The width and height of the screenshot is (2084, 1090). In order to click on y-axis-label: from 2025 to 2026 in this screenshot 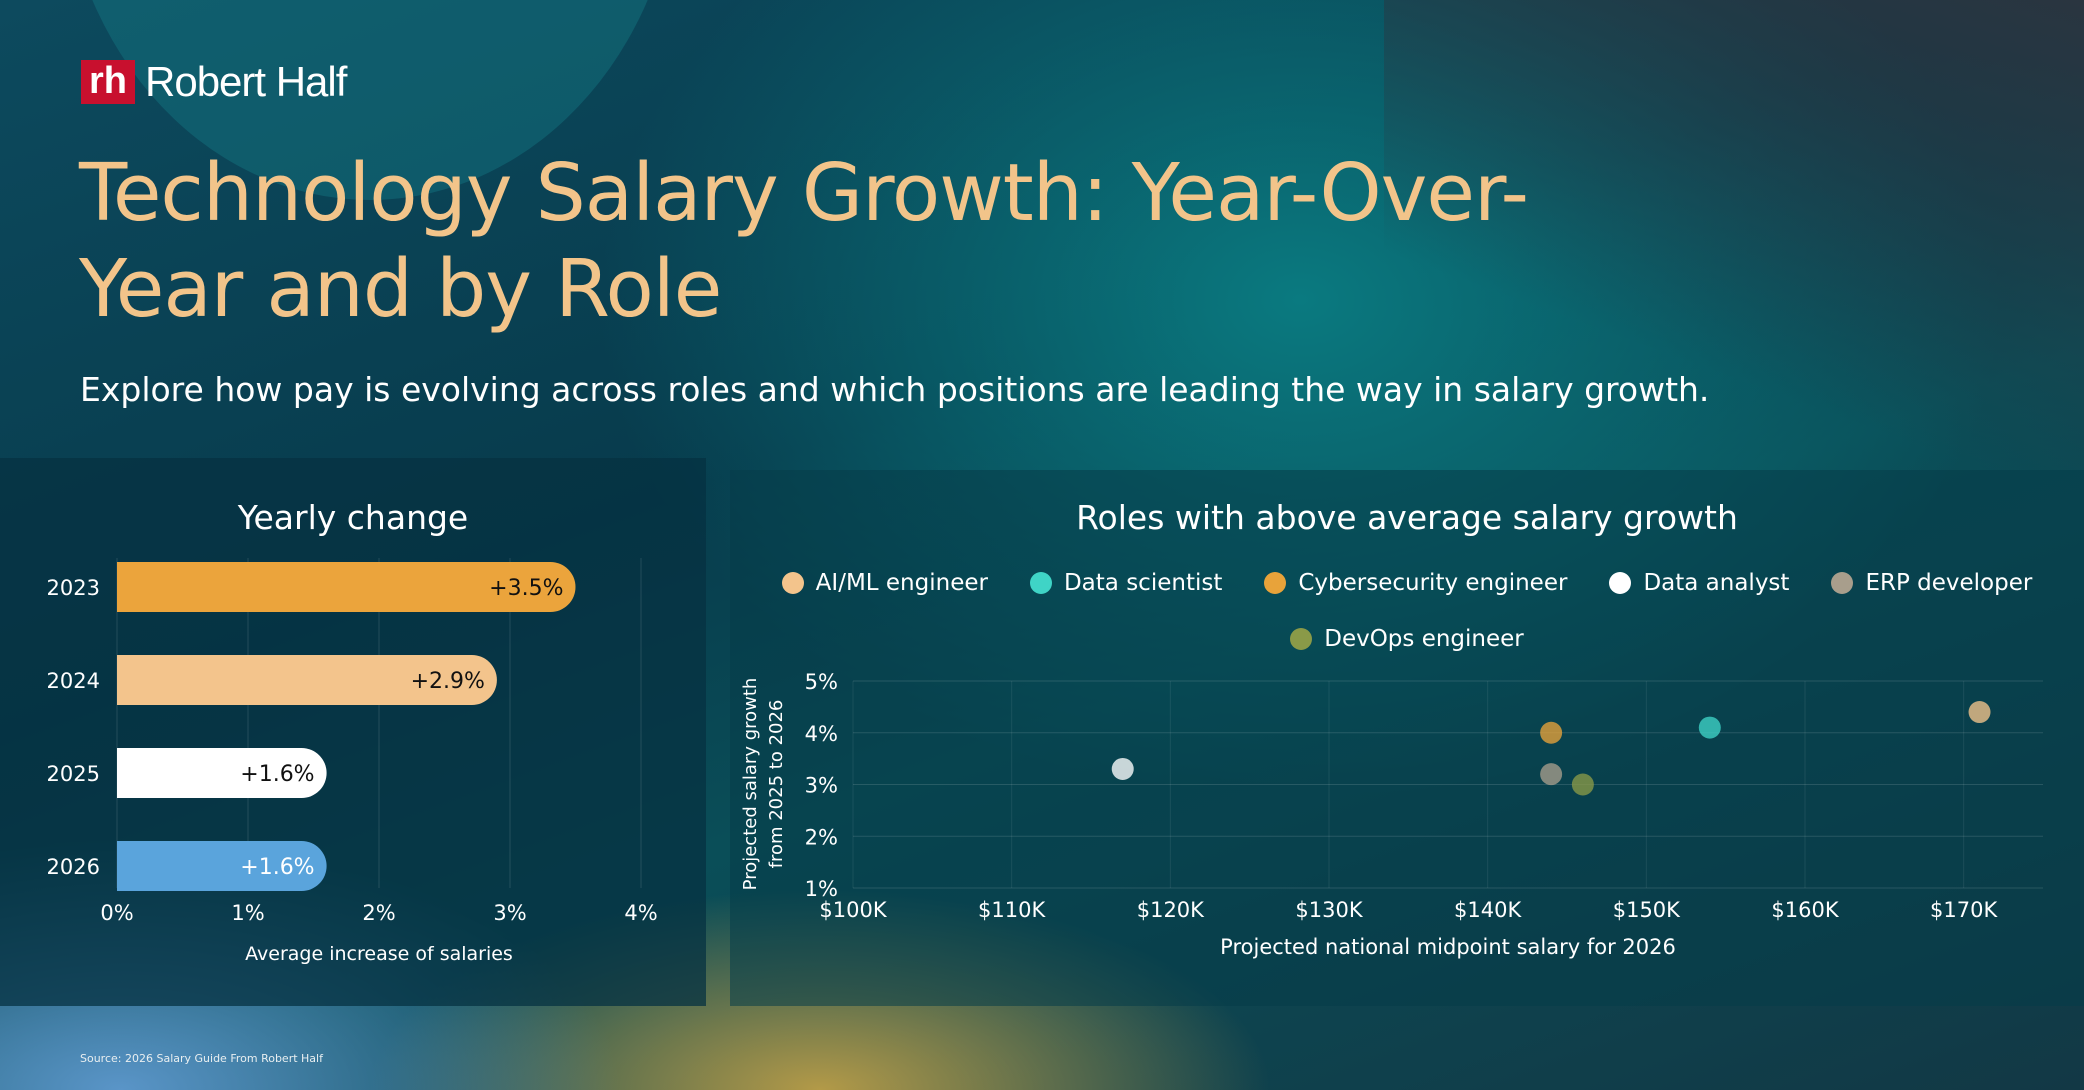, I will do `click(776, 784)`.